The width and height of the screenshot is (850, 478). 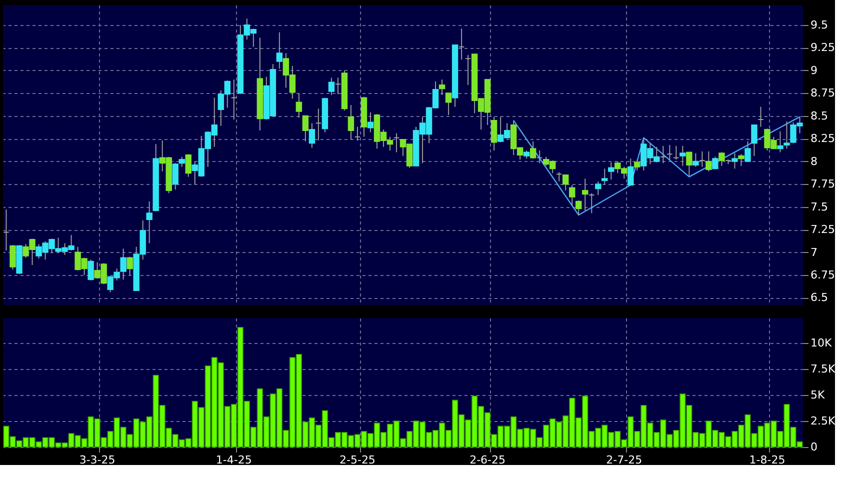 What do you see at coordinates (822, 93) in the screenshot?
I see `y-tick-label: 8.75` at bounding box center [822, 93].